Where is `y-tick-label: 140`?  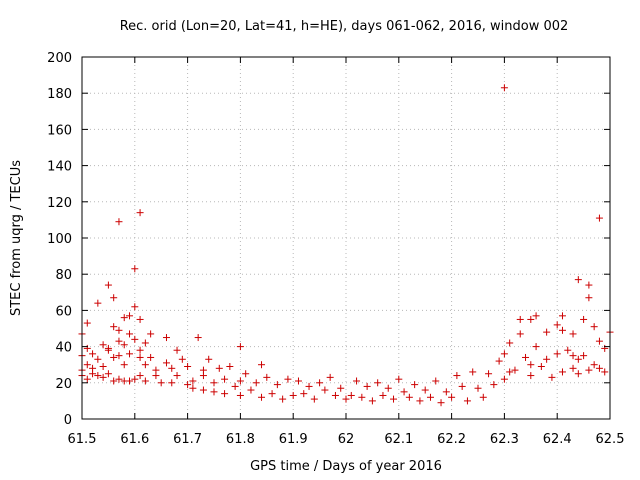 y-tick-label: 140 is located at coordinates (59, 167).